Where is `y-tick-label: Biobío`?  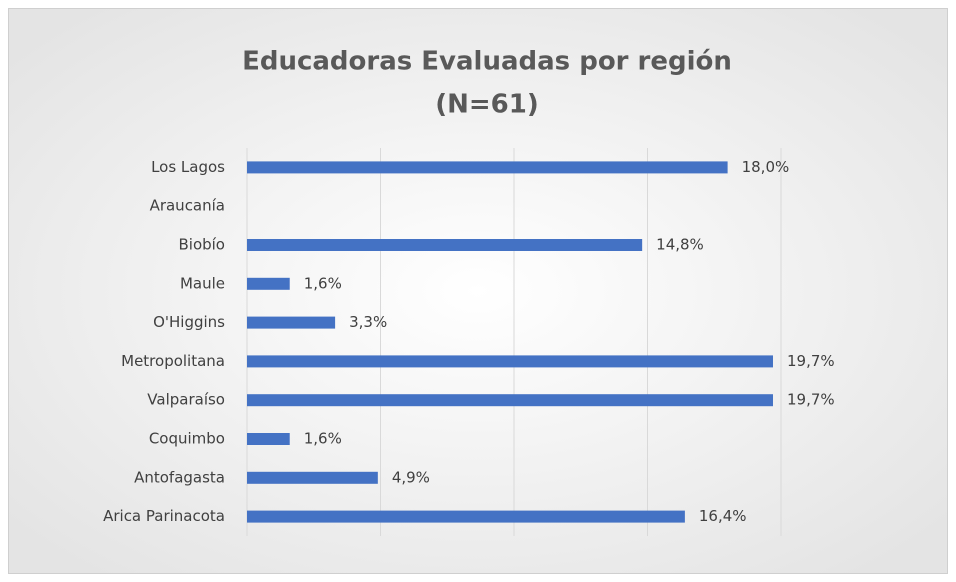 y-tick-label: Biobío is located at coordinates (201, 245).